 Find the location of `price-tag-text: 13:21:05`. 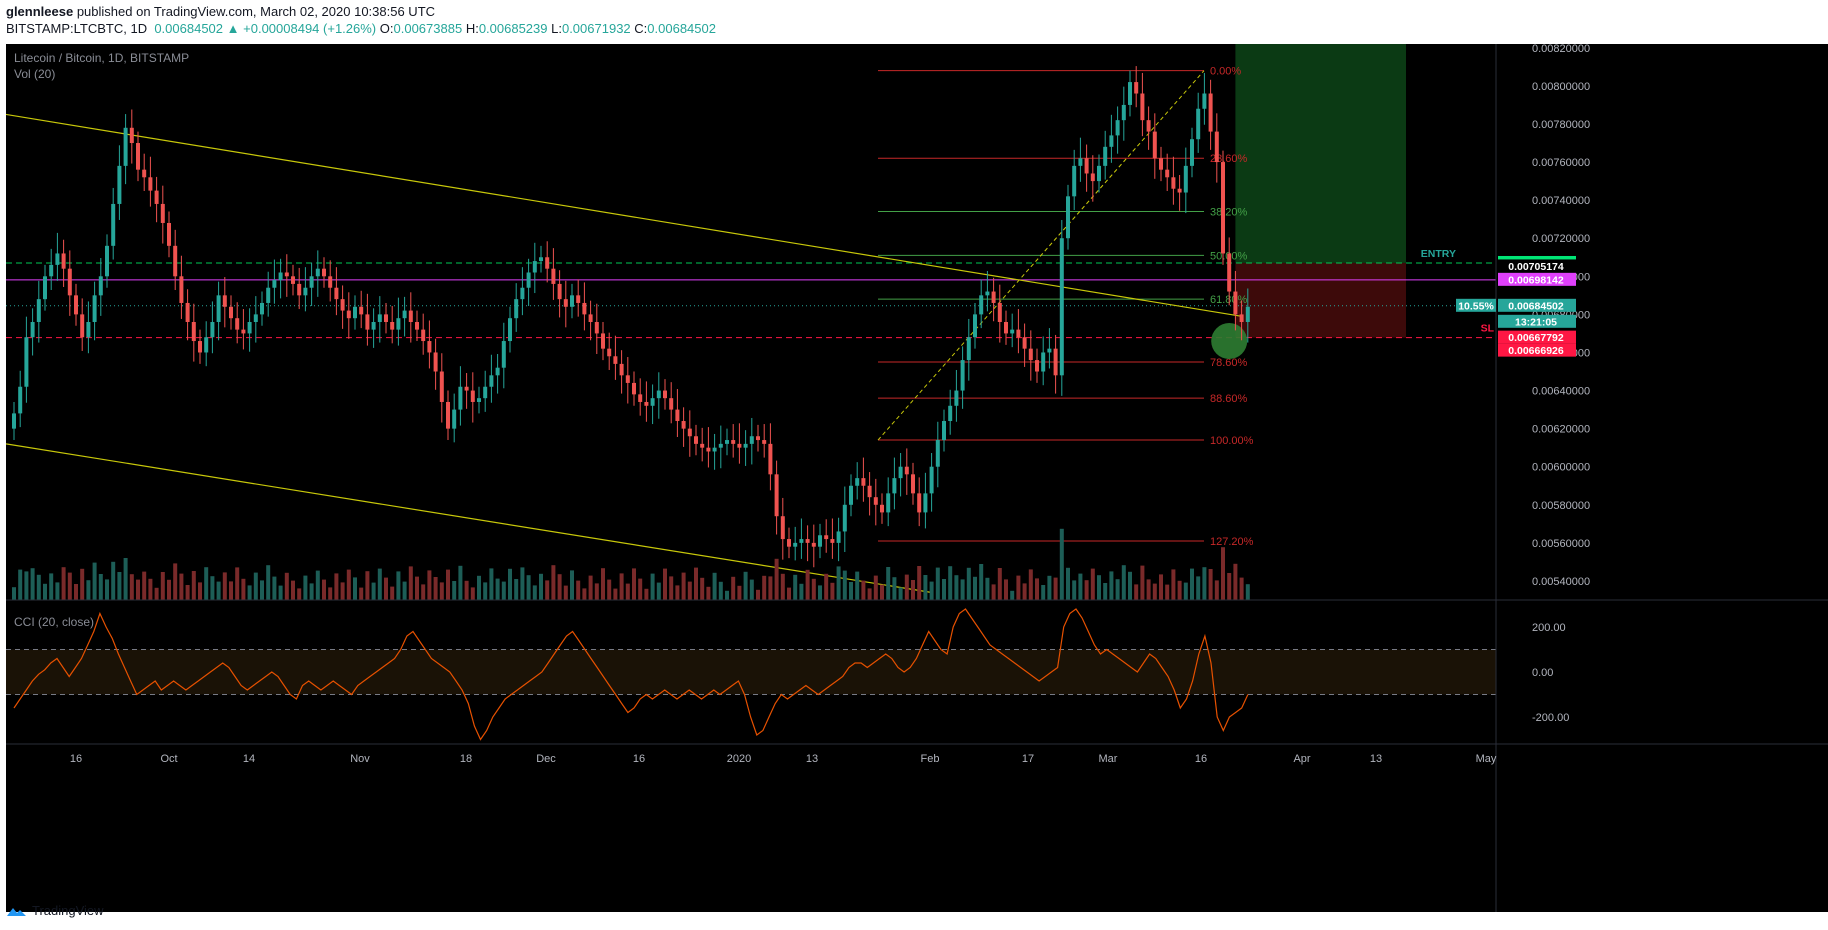

price-tag-text: 13:21:05 is located at coordinates (1536, 322).